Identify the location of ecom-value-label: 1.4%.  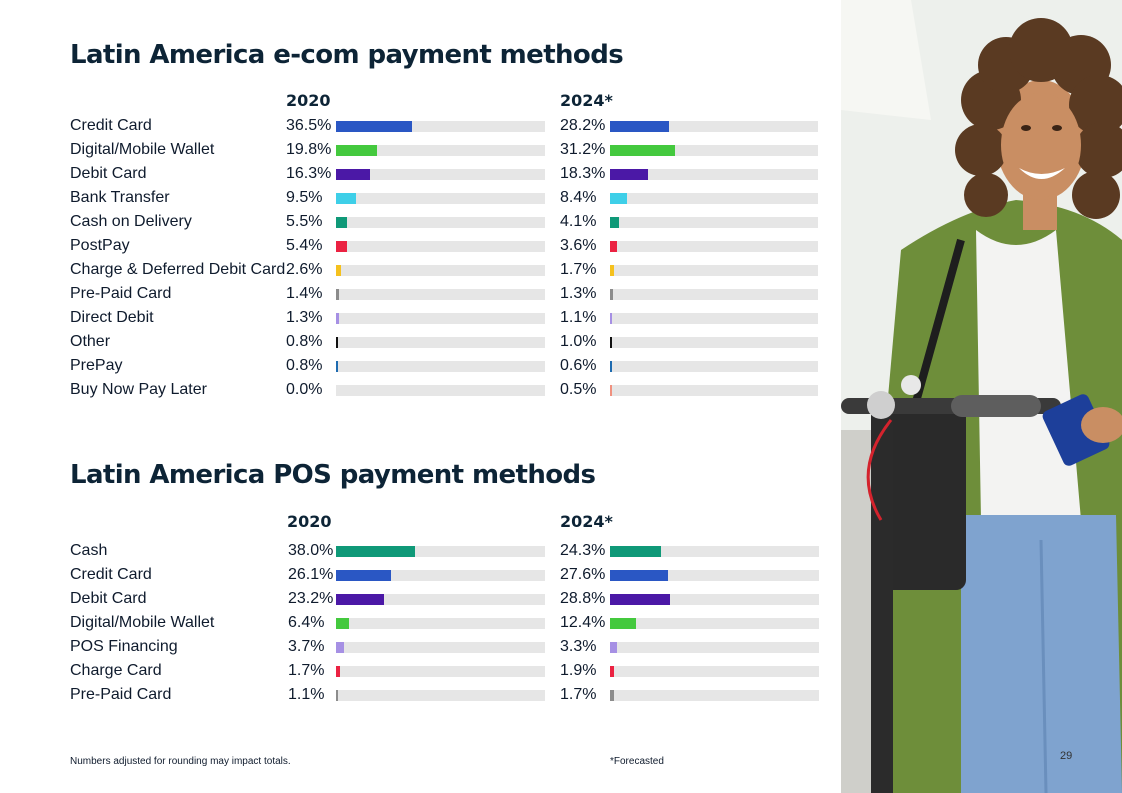
(304, 293).